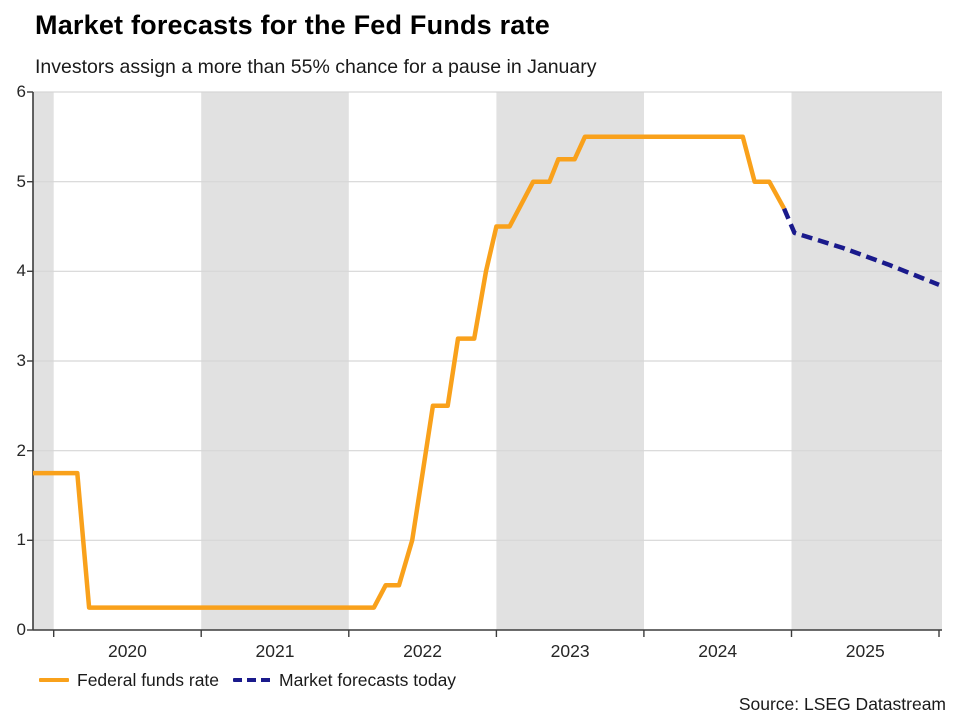 The height and width of the screenshot is (720, 960). Describe the element at coordinates (148, 679) in the screenshot. I see `legend-label-federal-funds-rate: Federal funds rate` at that location.